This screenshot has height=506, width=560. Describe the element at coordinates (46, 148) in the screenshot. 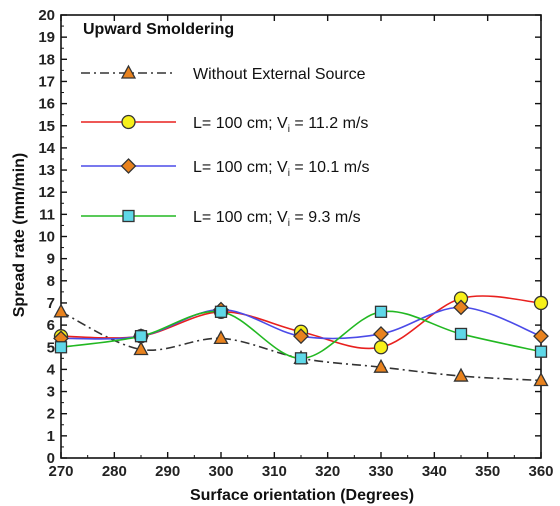

I see `y-tick-label: 14` at that location.